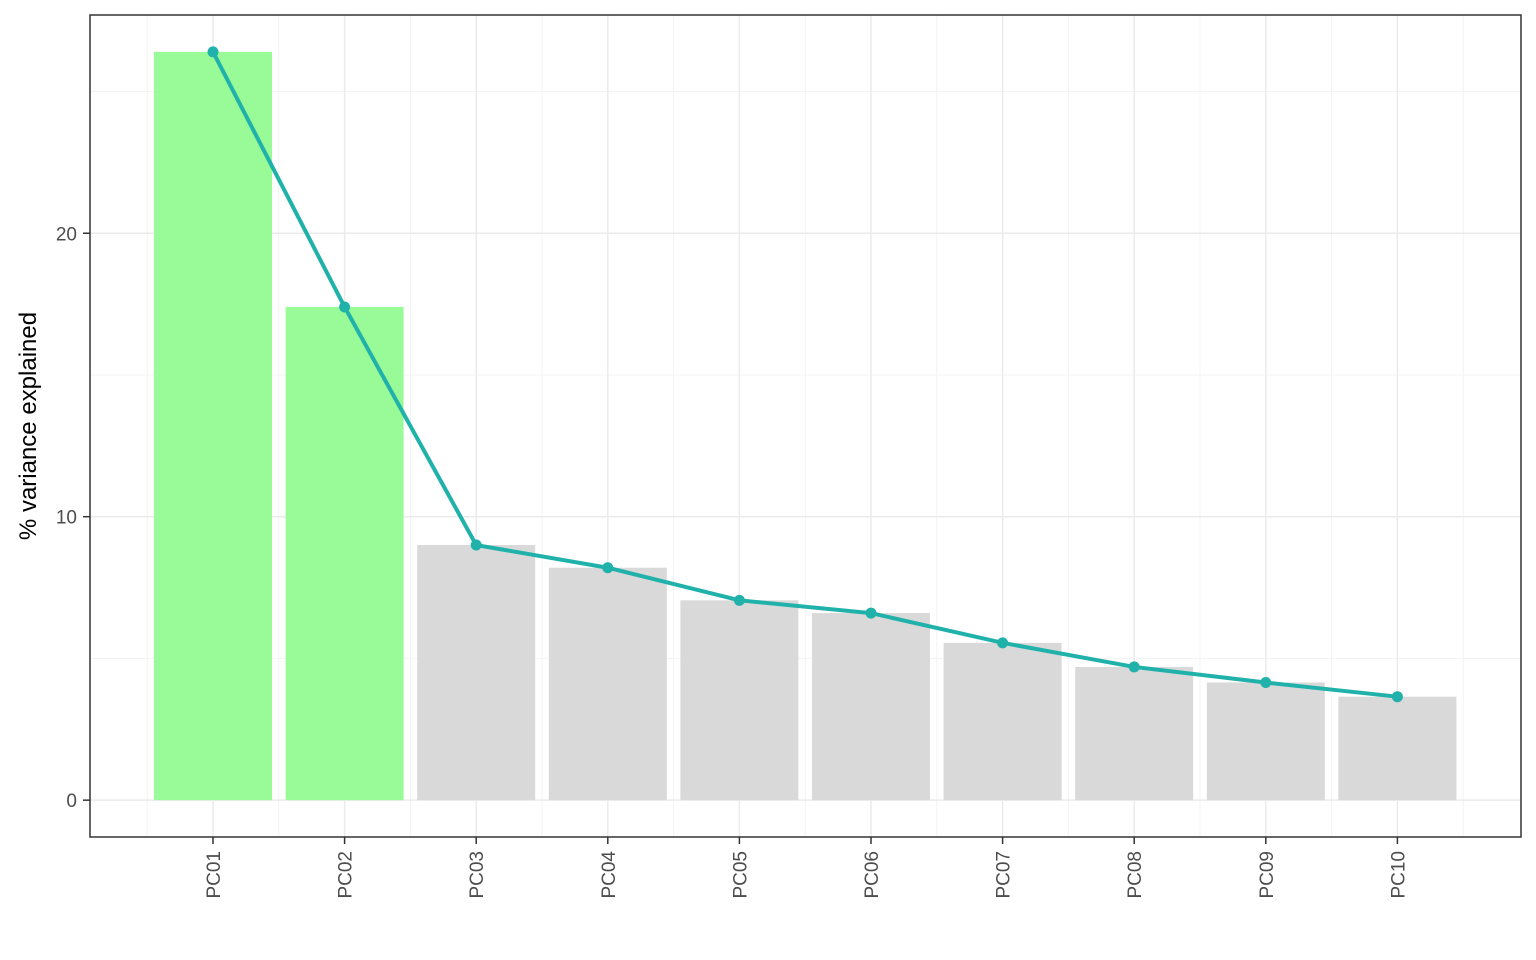 The height and width of the screenshot is (960, 1536). What do you see at coordinates (1134, 733) in the screenshot?
I see `bar-pc08` at bounding box center [1134, 733].